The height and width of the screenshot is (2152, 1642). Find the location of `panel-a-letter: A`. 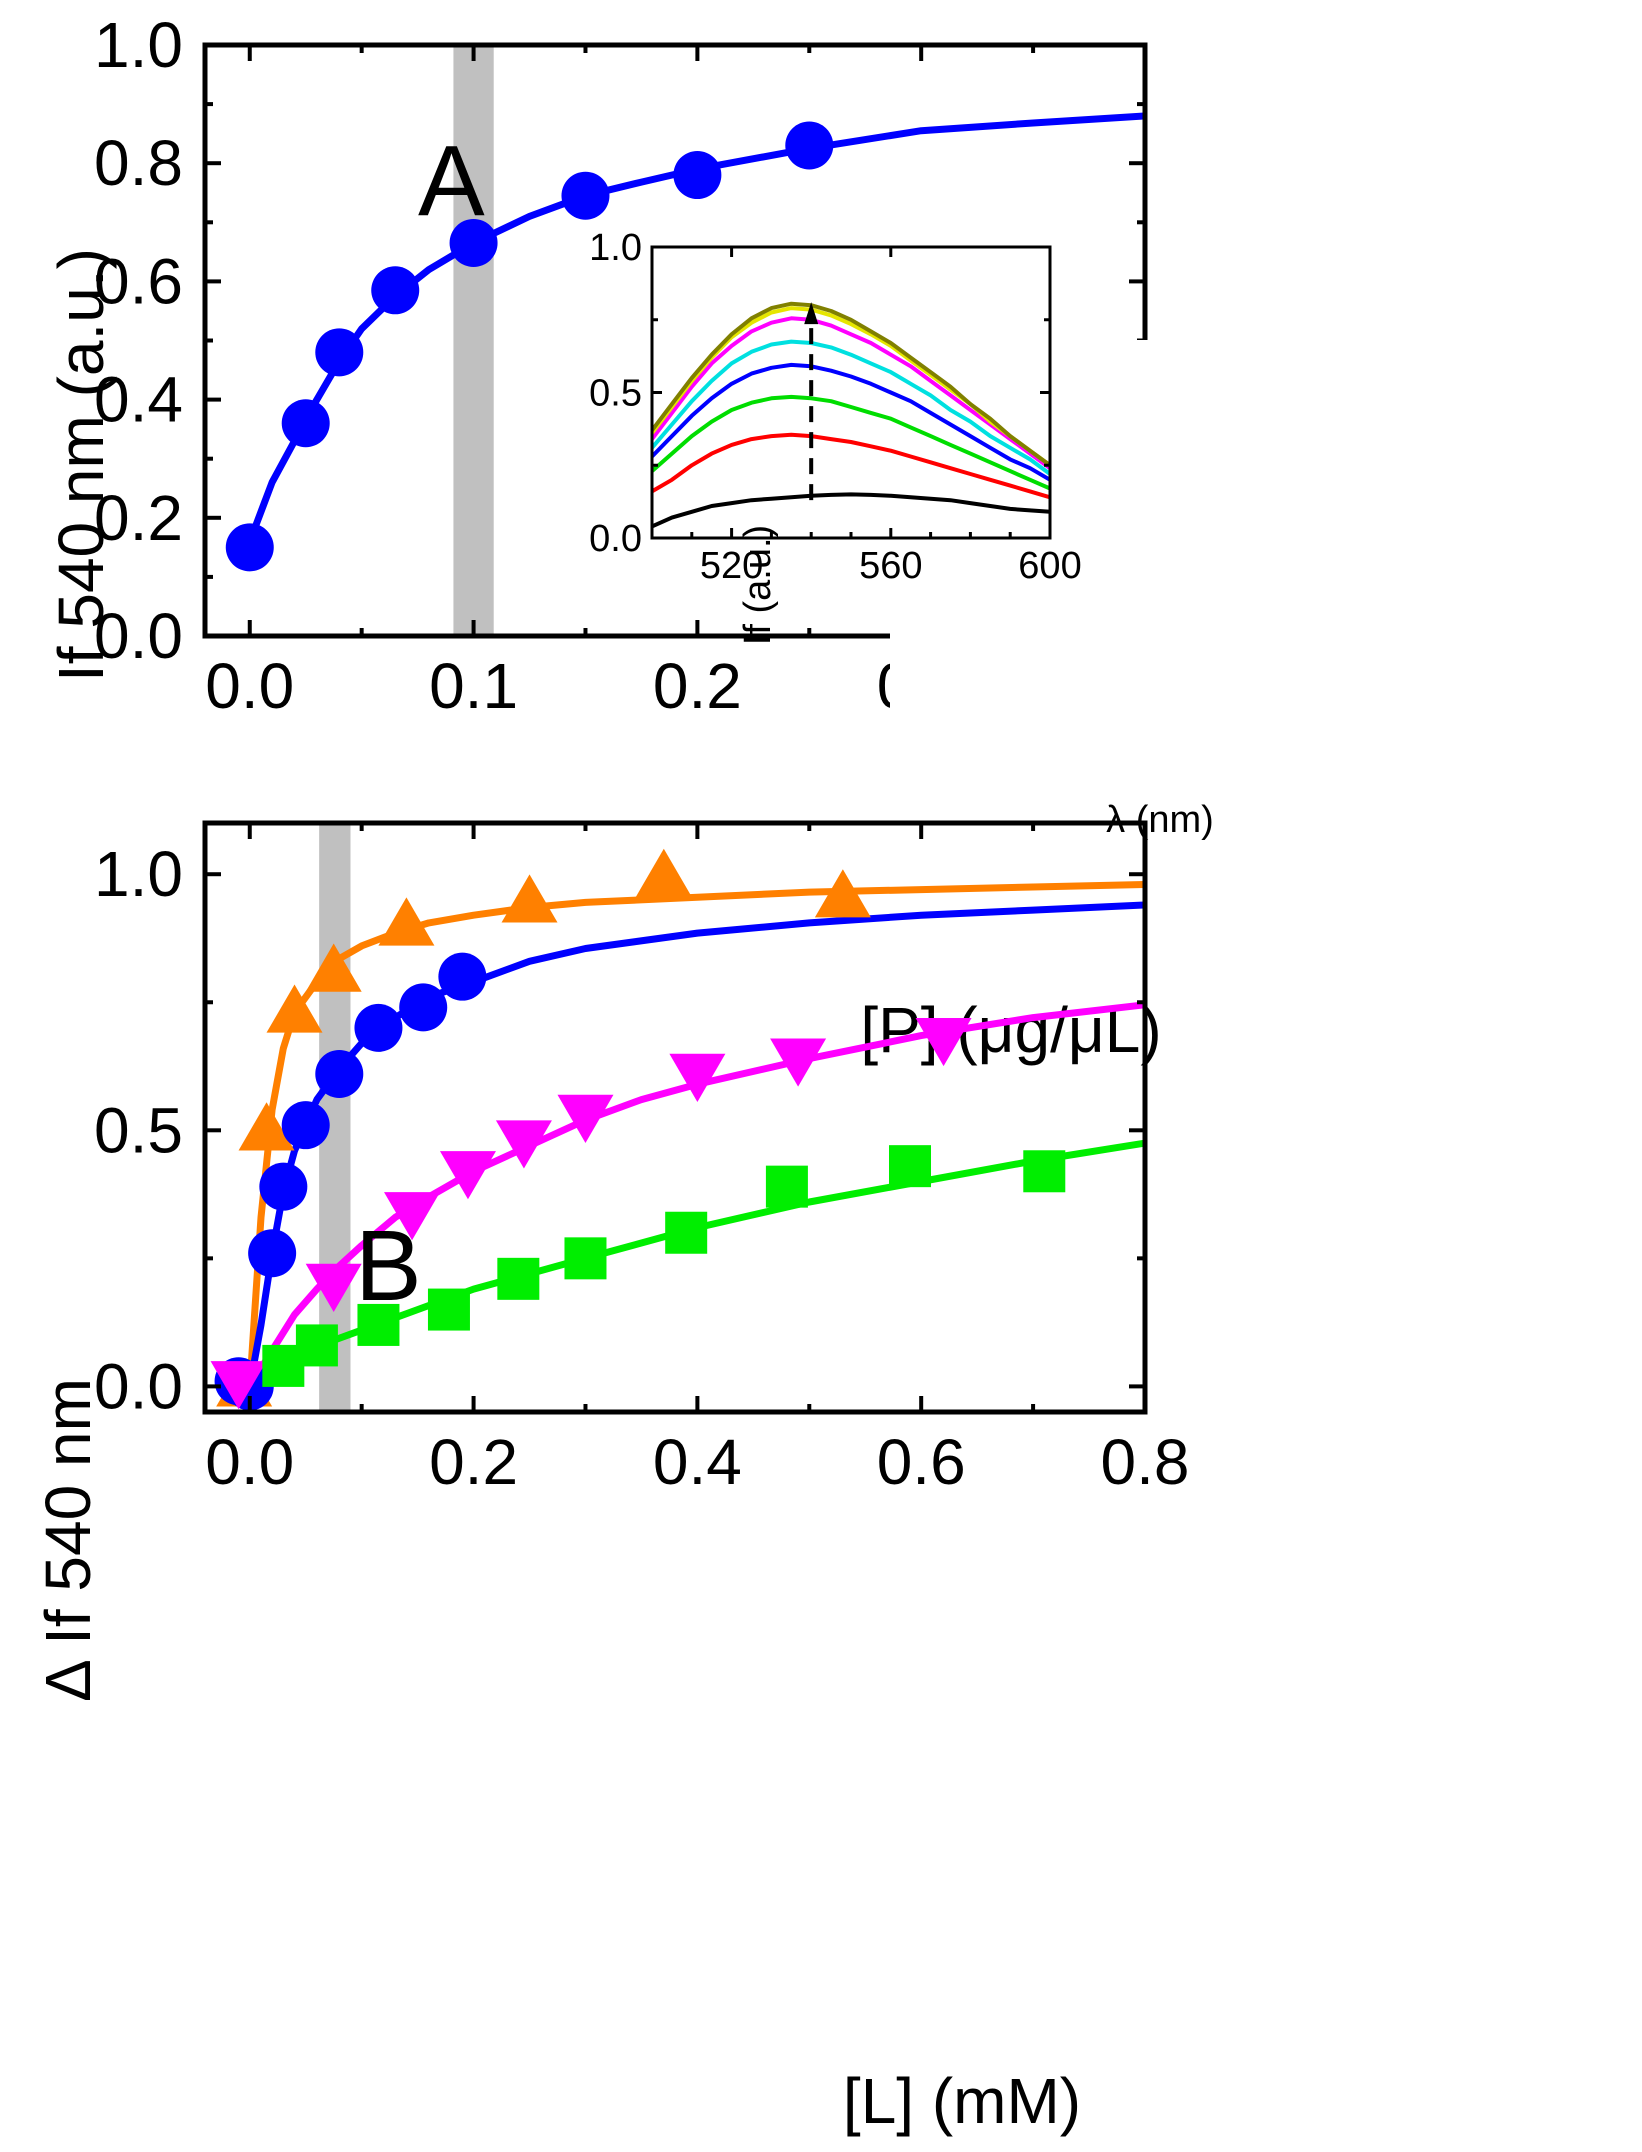

panel-a-letter: A is located at coordinates (451, 181).